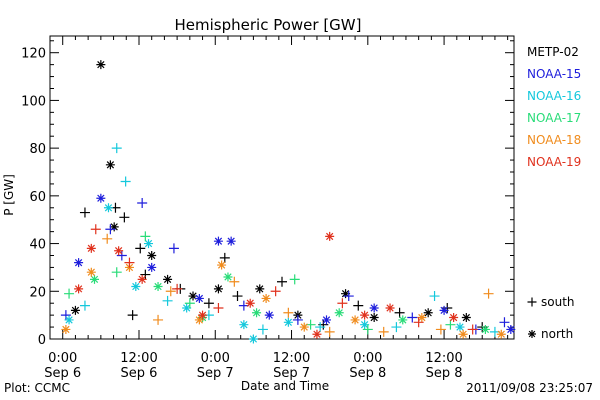 The height and width of the screenshot is (400, 600). Describe the element at coordinates (532, 334) in the screenshot. I see `north-legend-marker` at that location.